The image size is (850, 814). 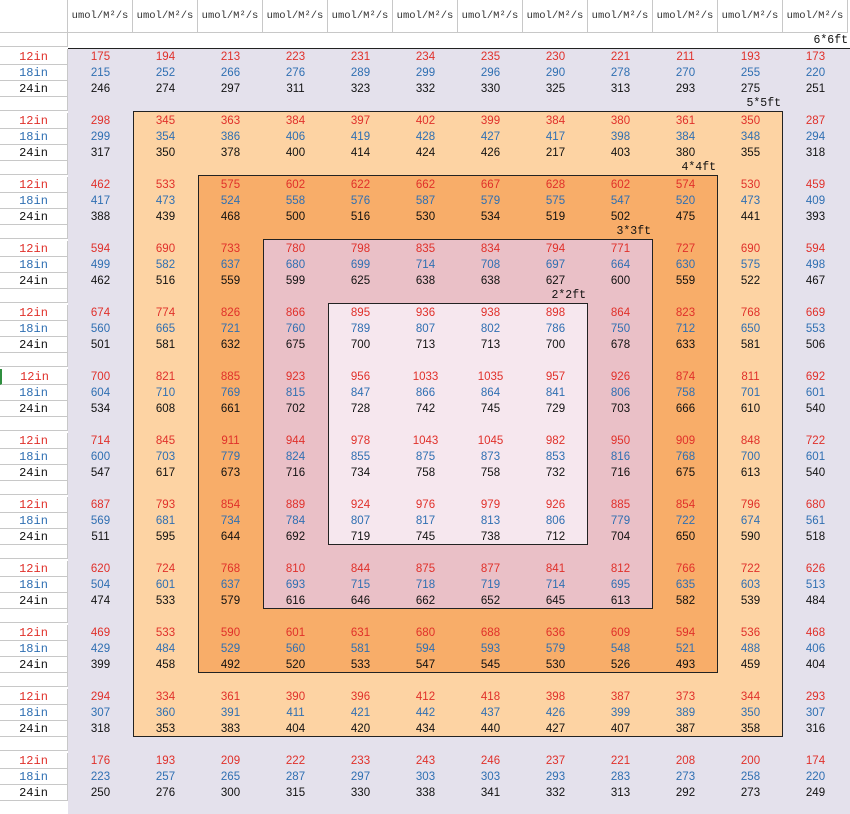 I want to click on table-cell: 412, so click(x=425, y=697).